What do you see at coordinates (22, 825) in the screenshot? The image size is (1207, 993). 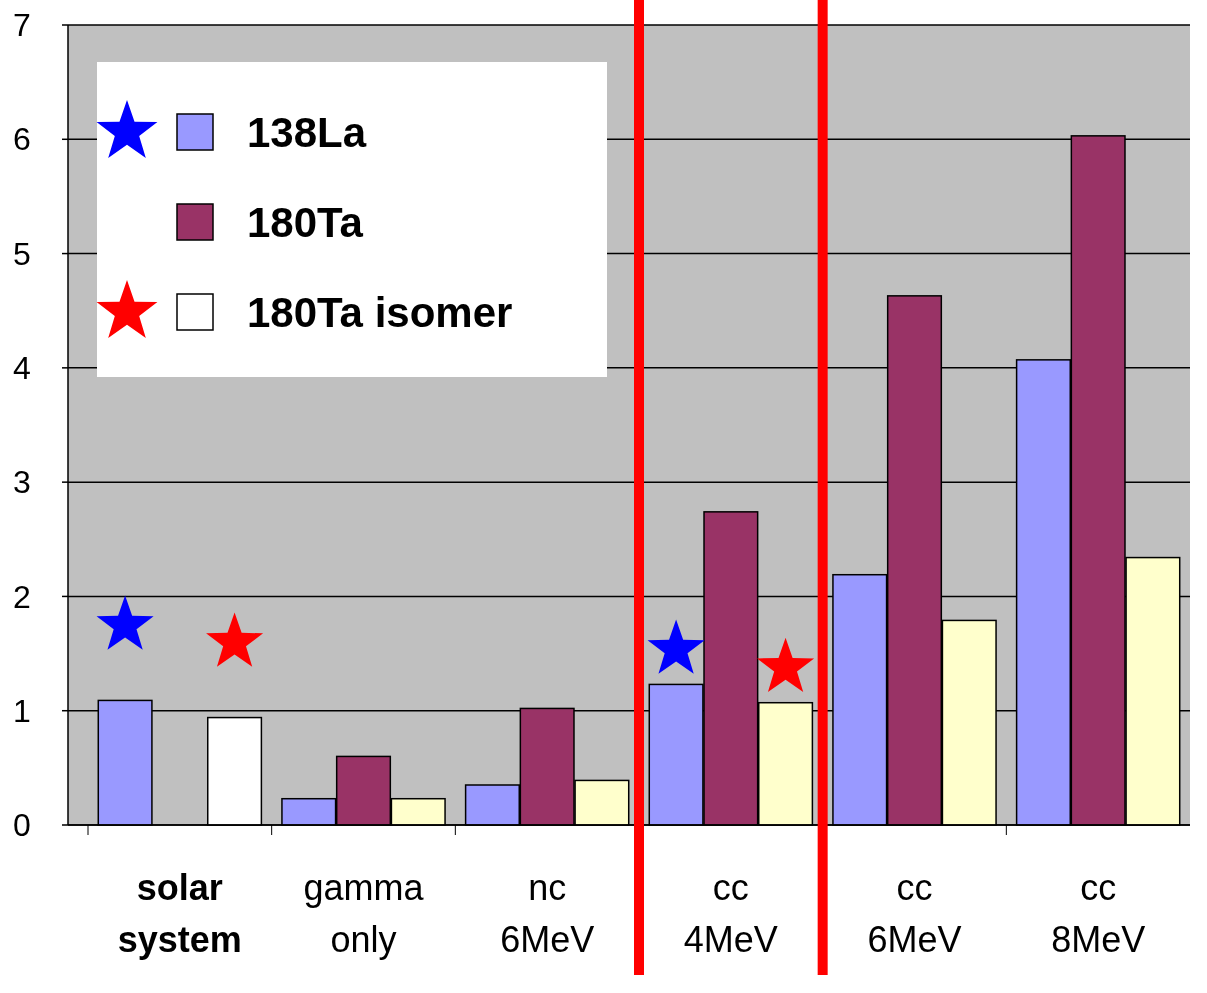 I see `y-tick-label: 0` at bounding box center [22, 825].